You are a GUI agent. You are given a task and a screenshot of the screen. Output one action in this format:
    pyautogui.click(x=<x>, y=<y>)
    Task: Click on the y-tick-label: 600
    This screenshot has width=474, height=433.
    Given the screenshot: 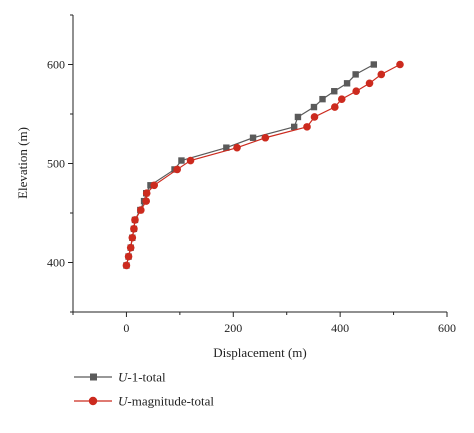 What is the action you would take?
    pyautogui.click(x=56, y=65)
    